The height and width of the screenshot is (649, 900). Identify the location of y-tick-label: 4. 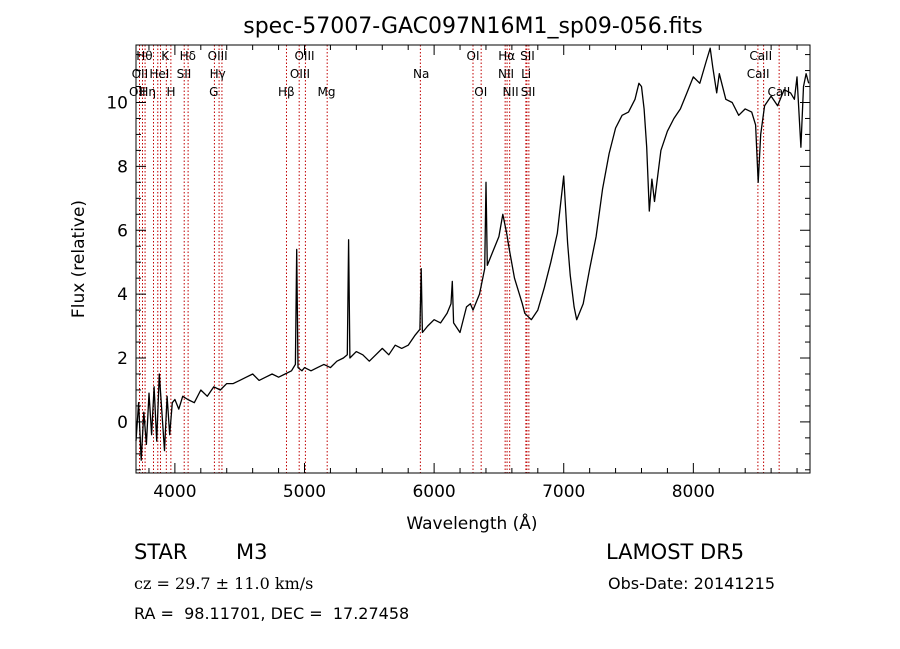
(122, 295).